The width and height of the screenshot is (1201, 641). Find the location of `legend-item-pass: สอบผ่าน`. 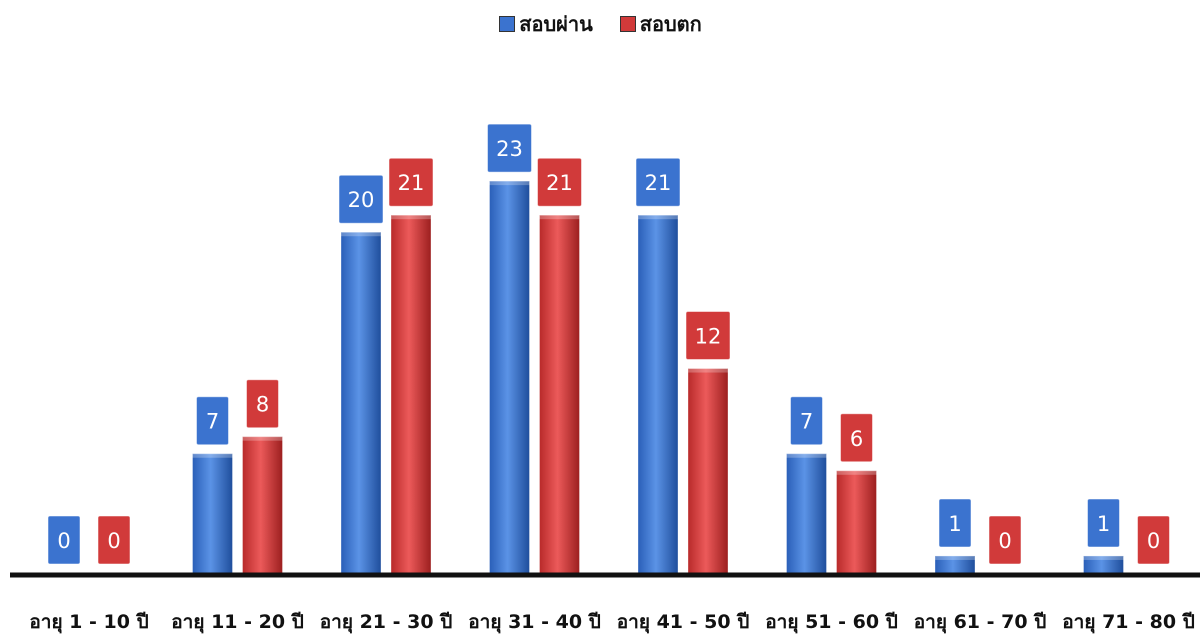

legend-item-pass: สอบผ่าน is located at coordinates (546, 24).